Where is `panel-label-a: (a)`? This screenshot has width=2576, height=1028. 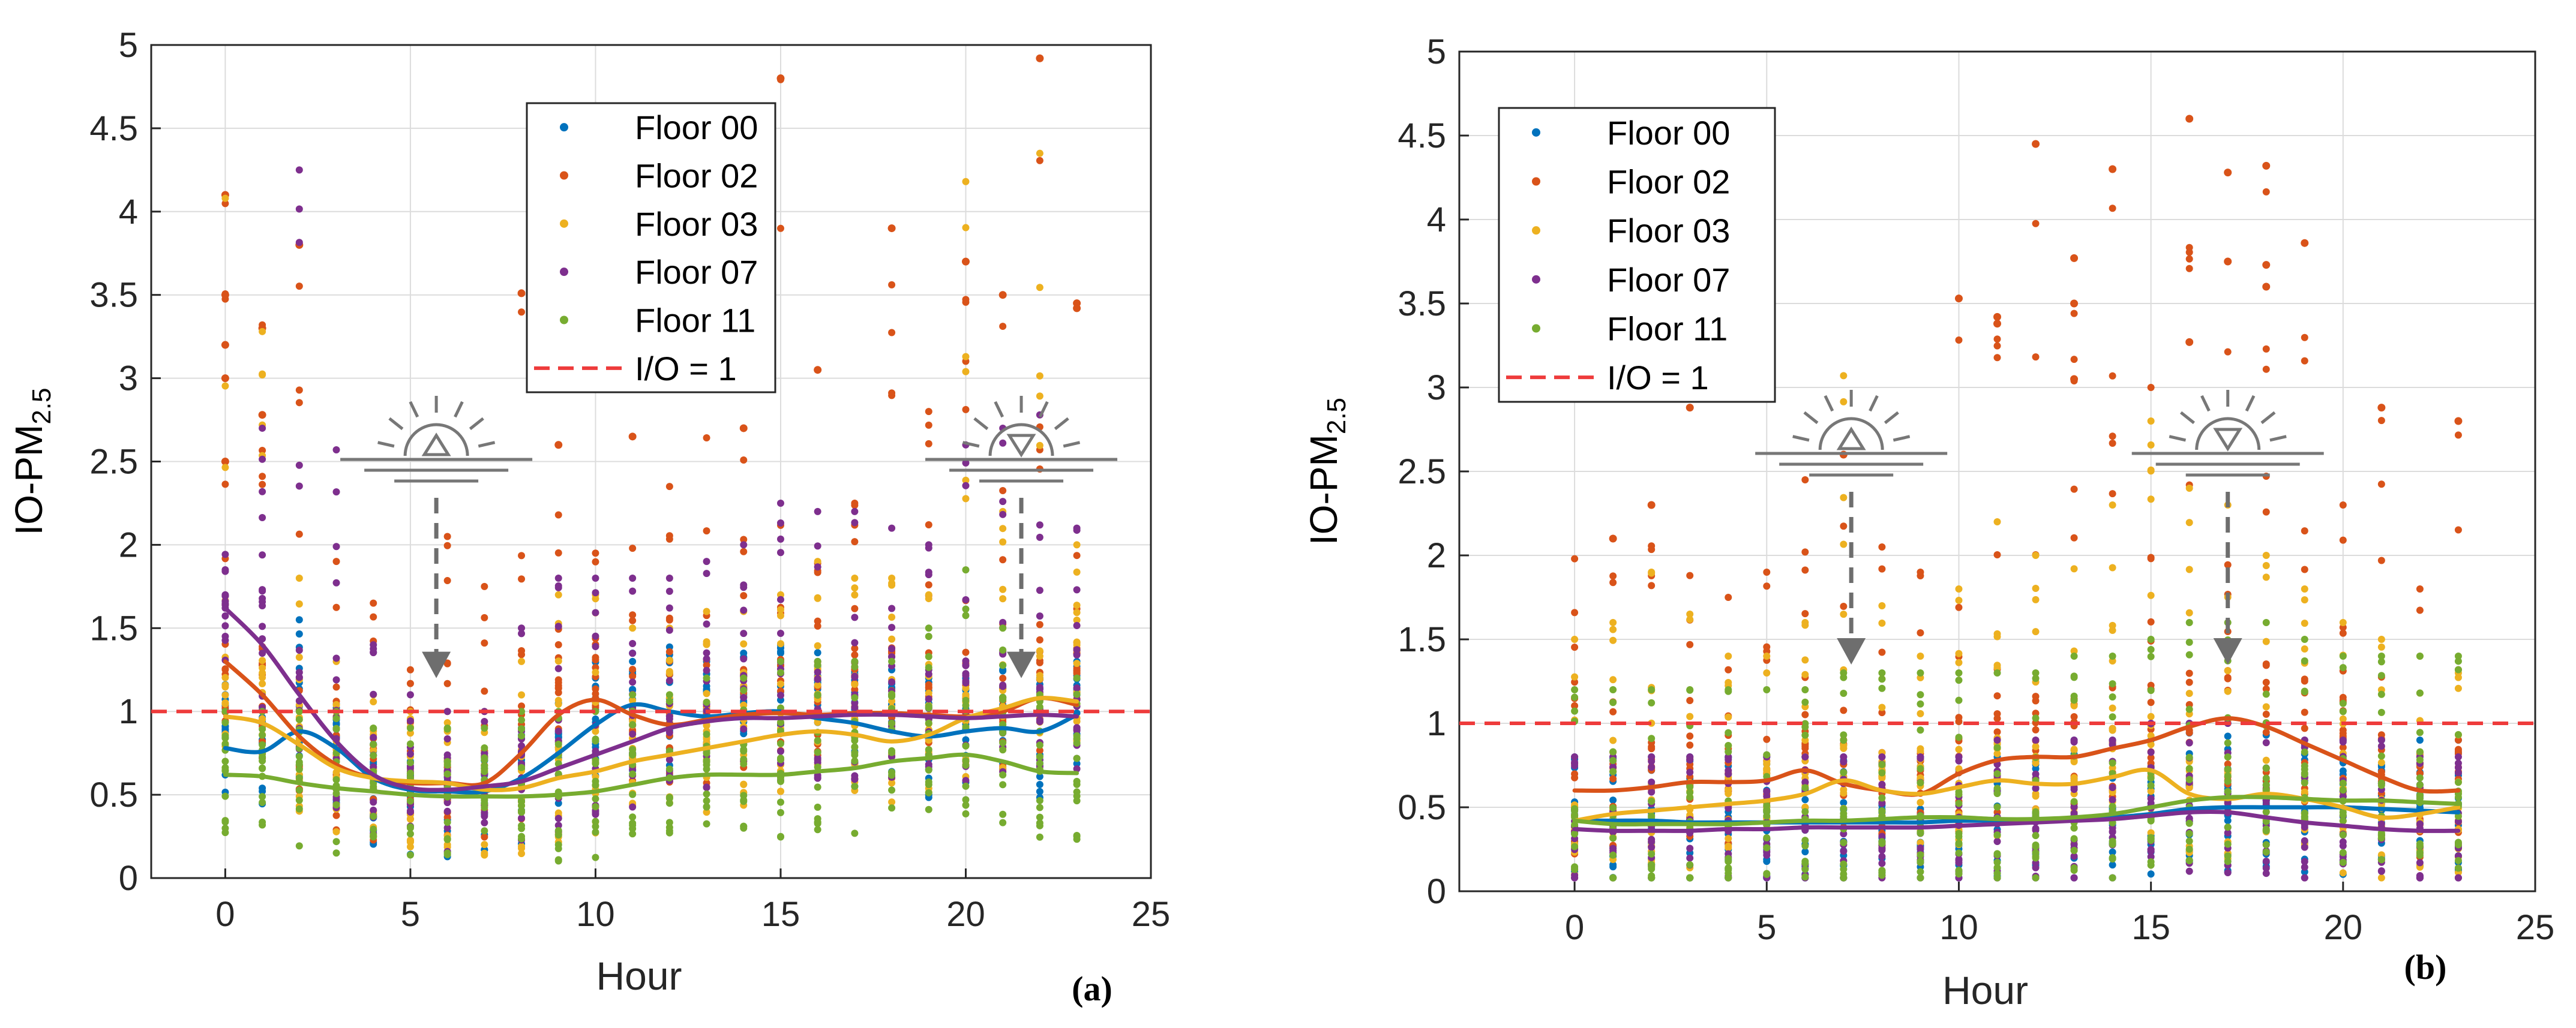
panel-label-a: (a) is located at coordinates (1092, 988).